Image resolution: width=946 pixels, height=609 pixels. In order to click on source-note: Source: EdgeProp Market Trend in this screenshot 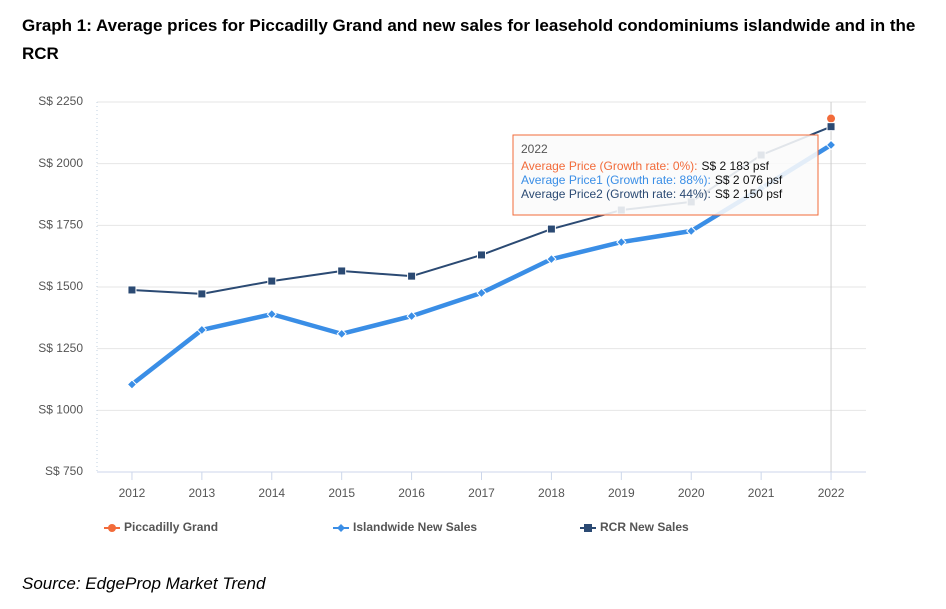, I will do `click(144, 583)`.